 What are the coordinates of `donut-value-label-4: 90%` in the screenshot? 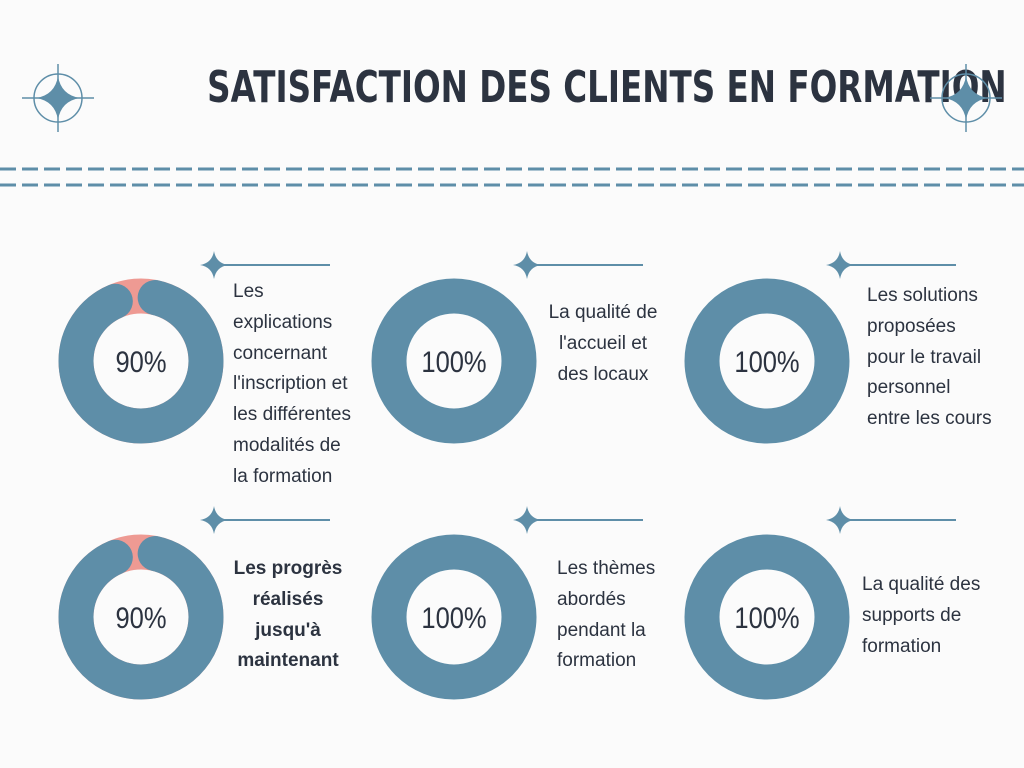 It's located at (140, 617).